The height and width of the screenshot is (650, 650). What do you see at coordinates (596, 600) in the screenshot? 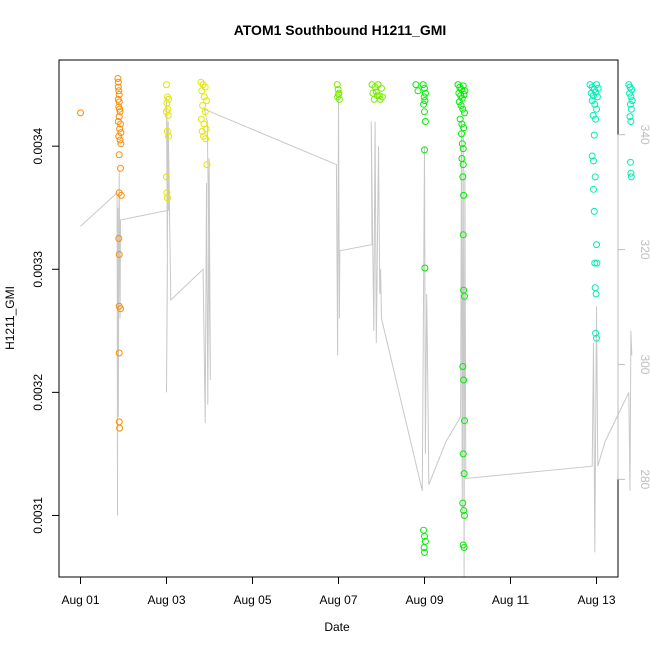
I see `x-tick-label: Aug 13` at bounding box center [596, 600].